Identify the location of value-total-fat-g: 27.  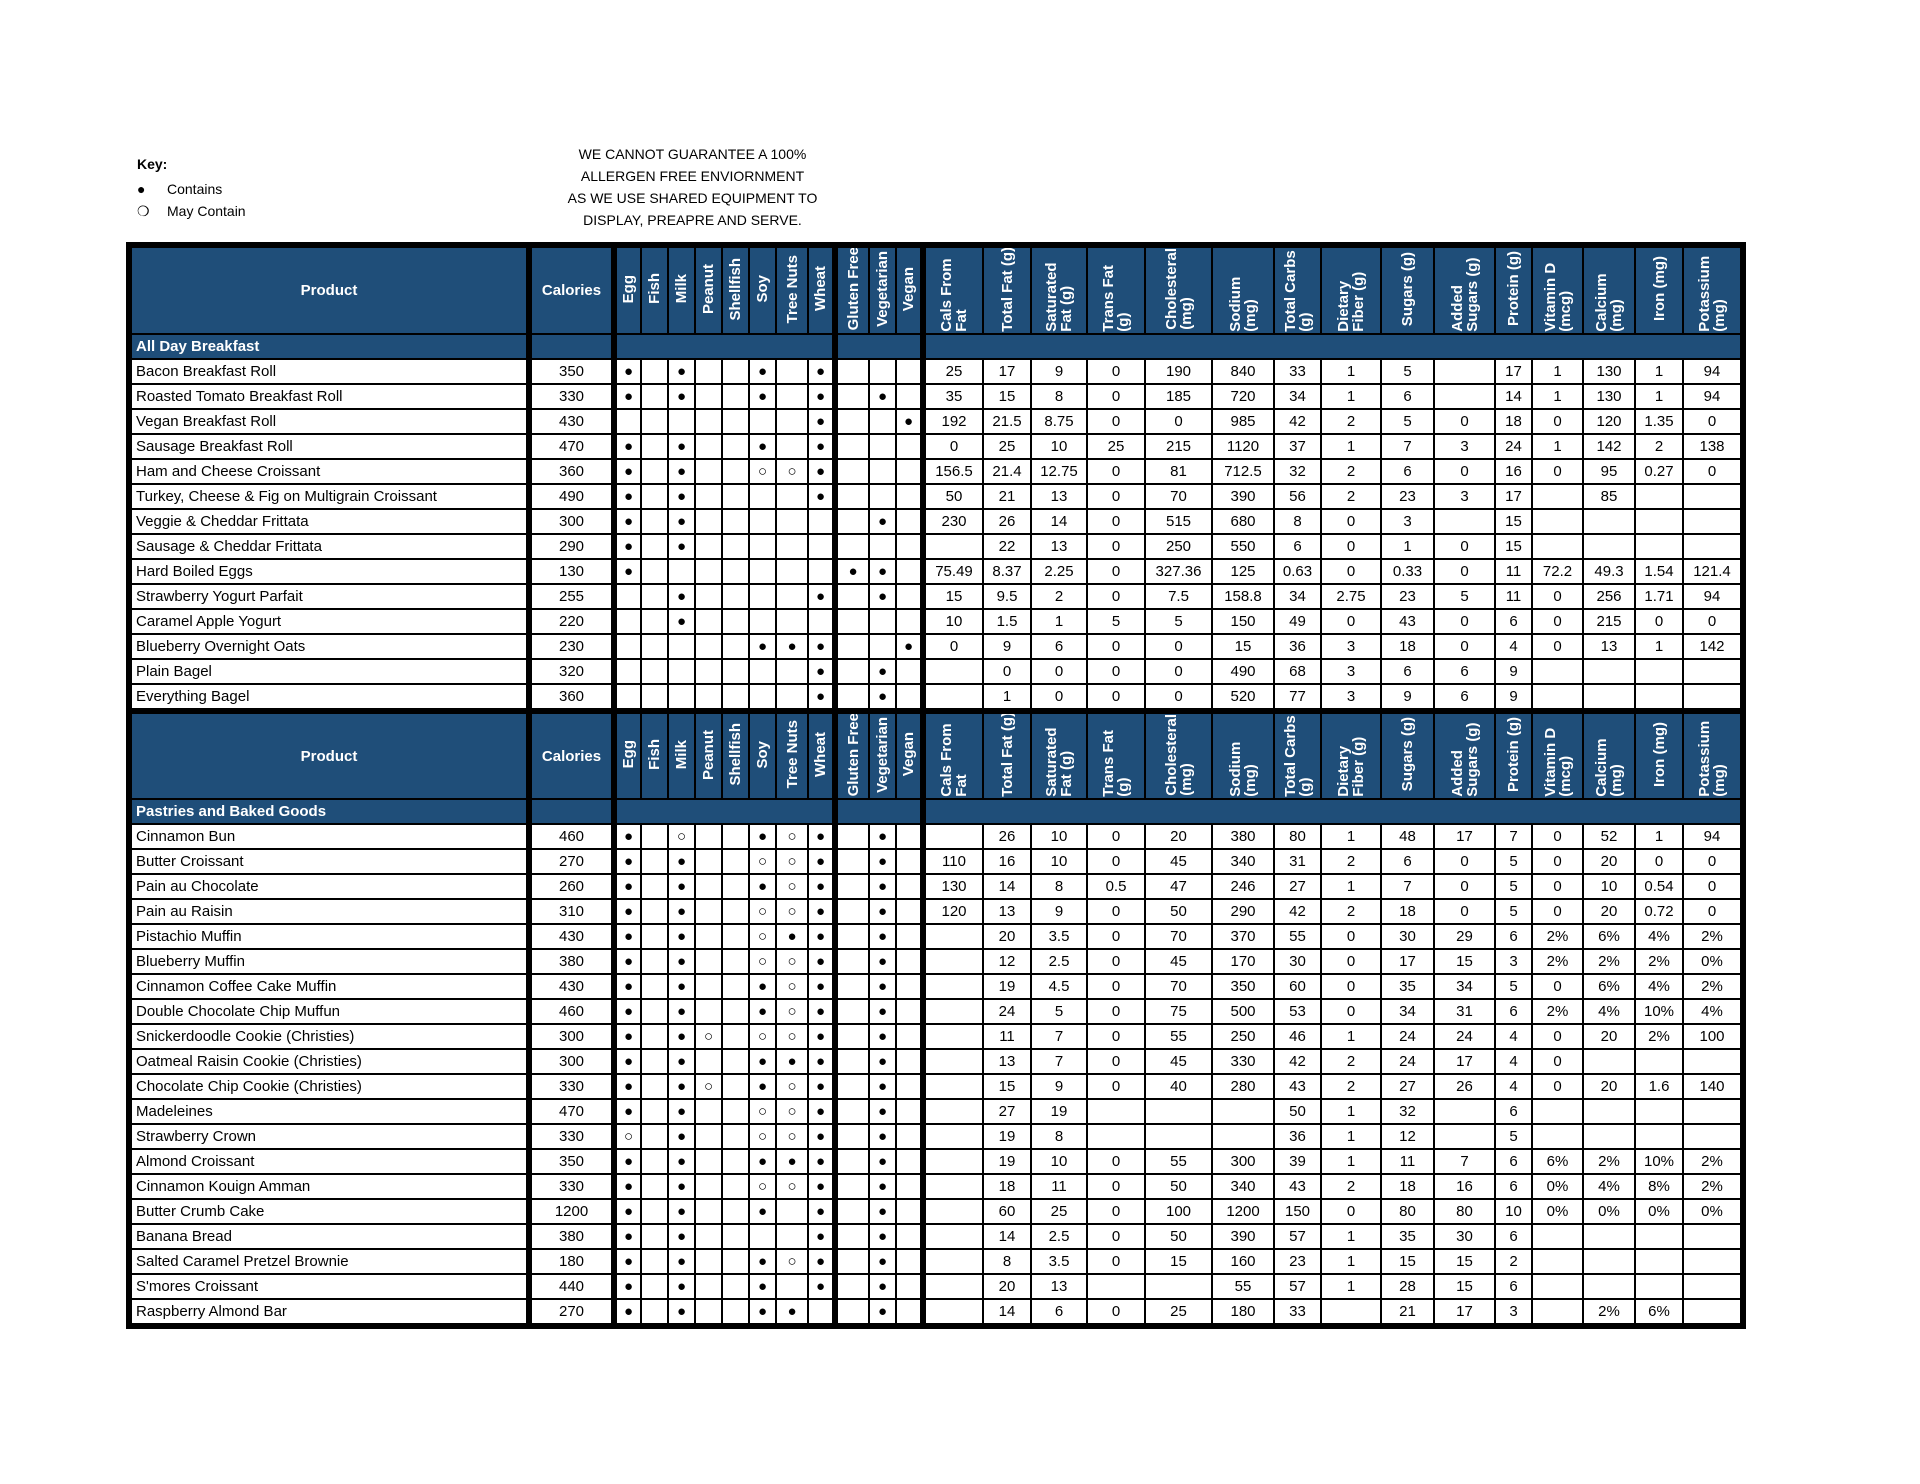
(1007, 1112).